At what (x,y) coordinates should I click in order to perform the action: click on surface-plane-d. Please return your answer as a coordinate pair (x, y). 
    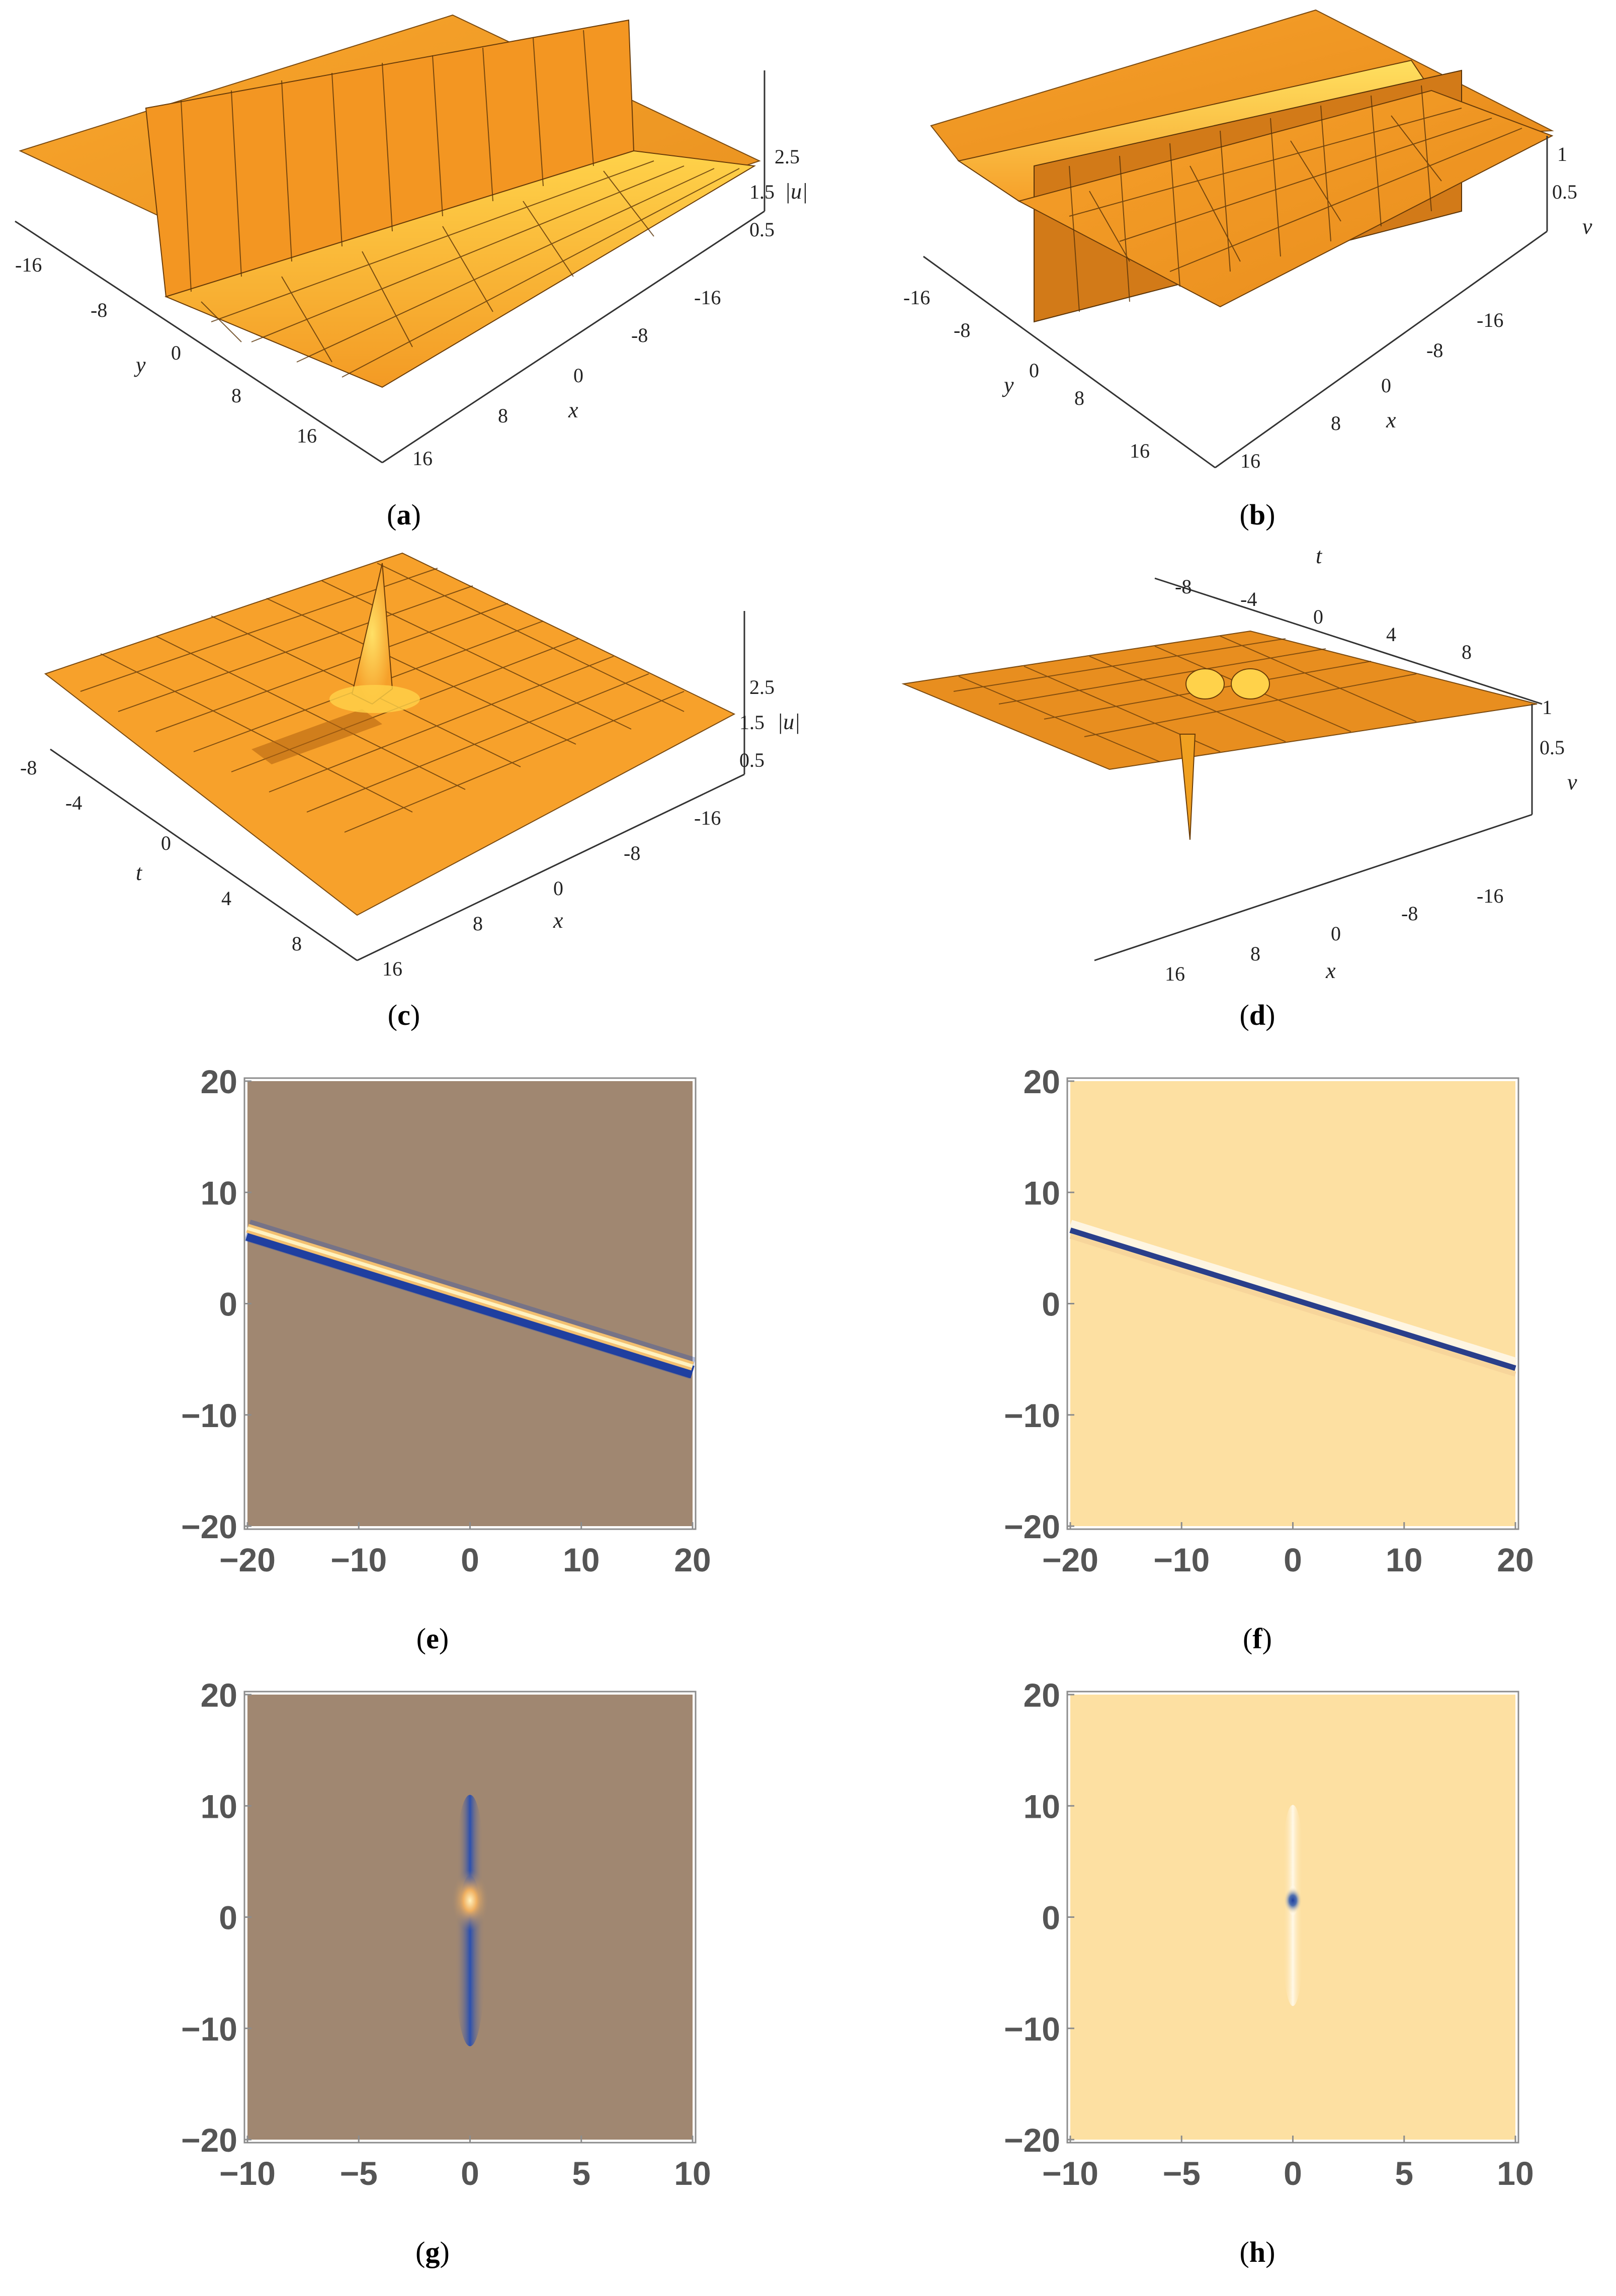
    Looking at the image, I should click on (1219, 700).